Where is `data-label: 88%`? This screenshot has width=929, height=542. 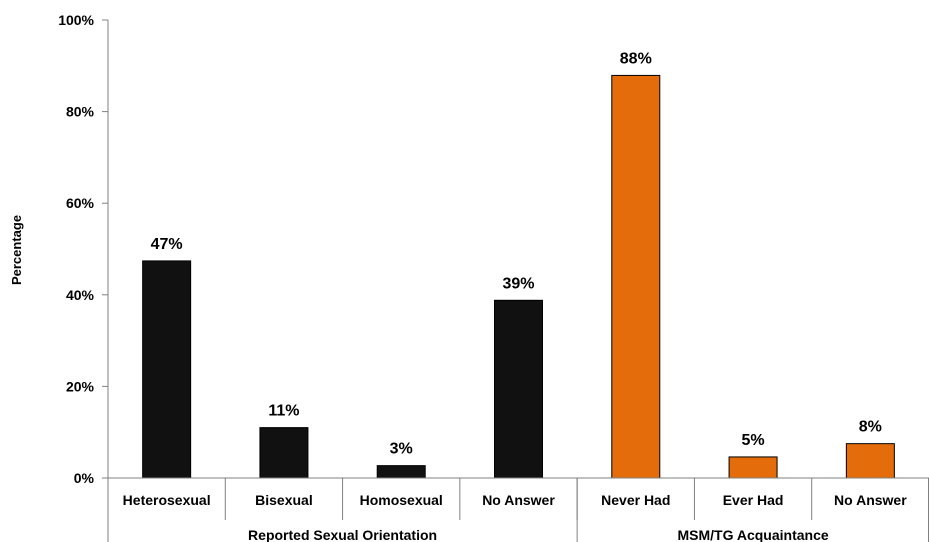 data-label: 88% is located at coordinates (636, 58).